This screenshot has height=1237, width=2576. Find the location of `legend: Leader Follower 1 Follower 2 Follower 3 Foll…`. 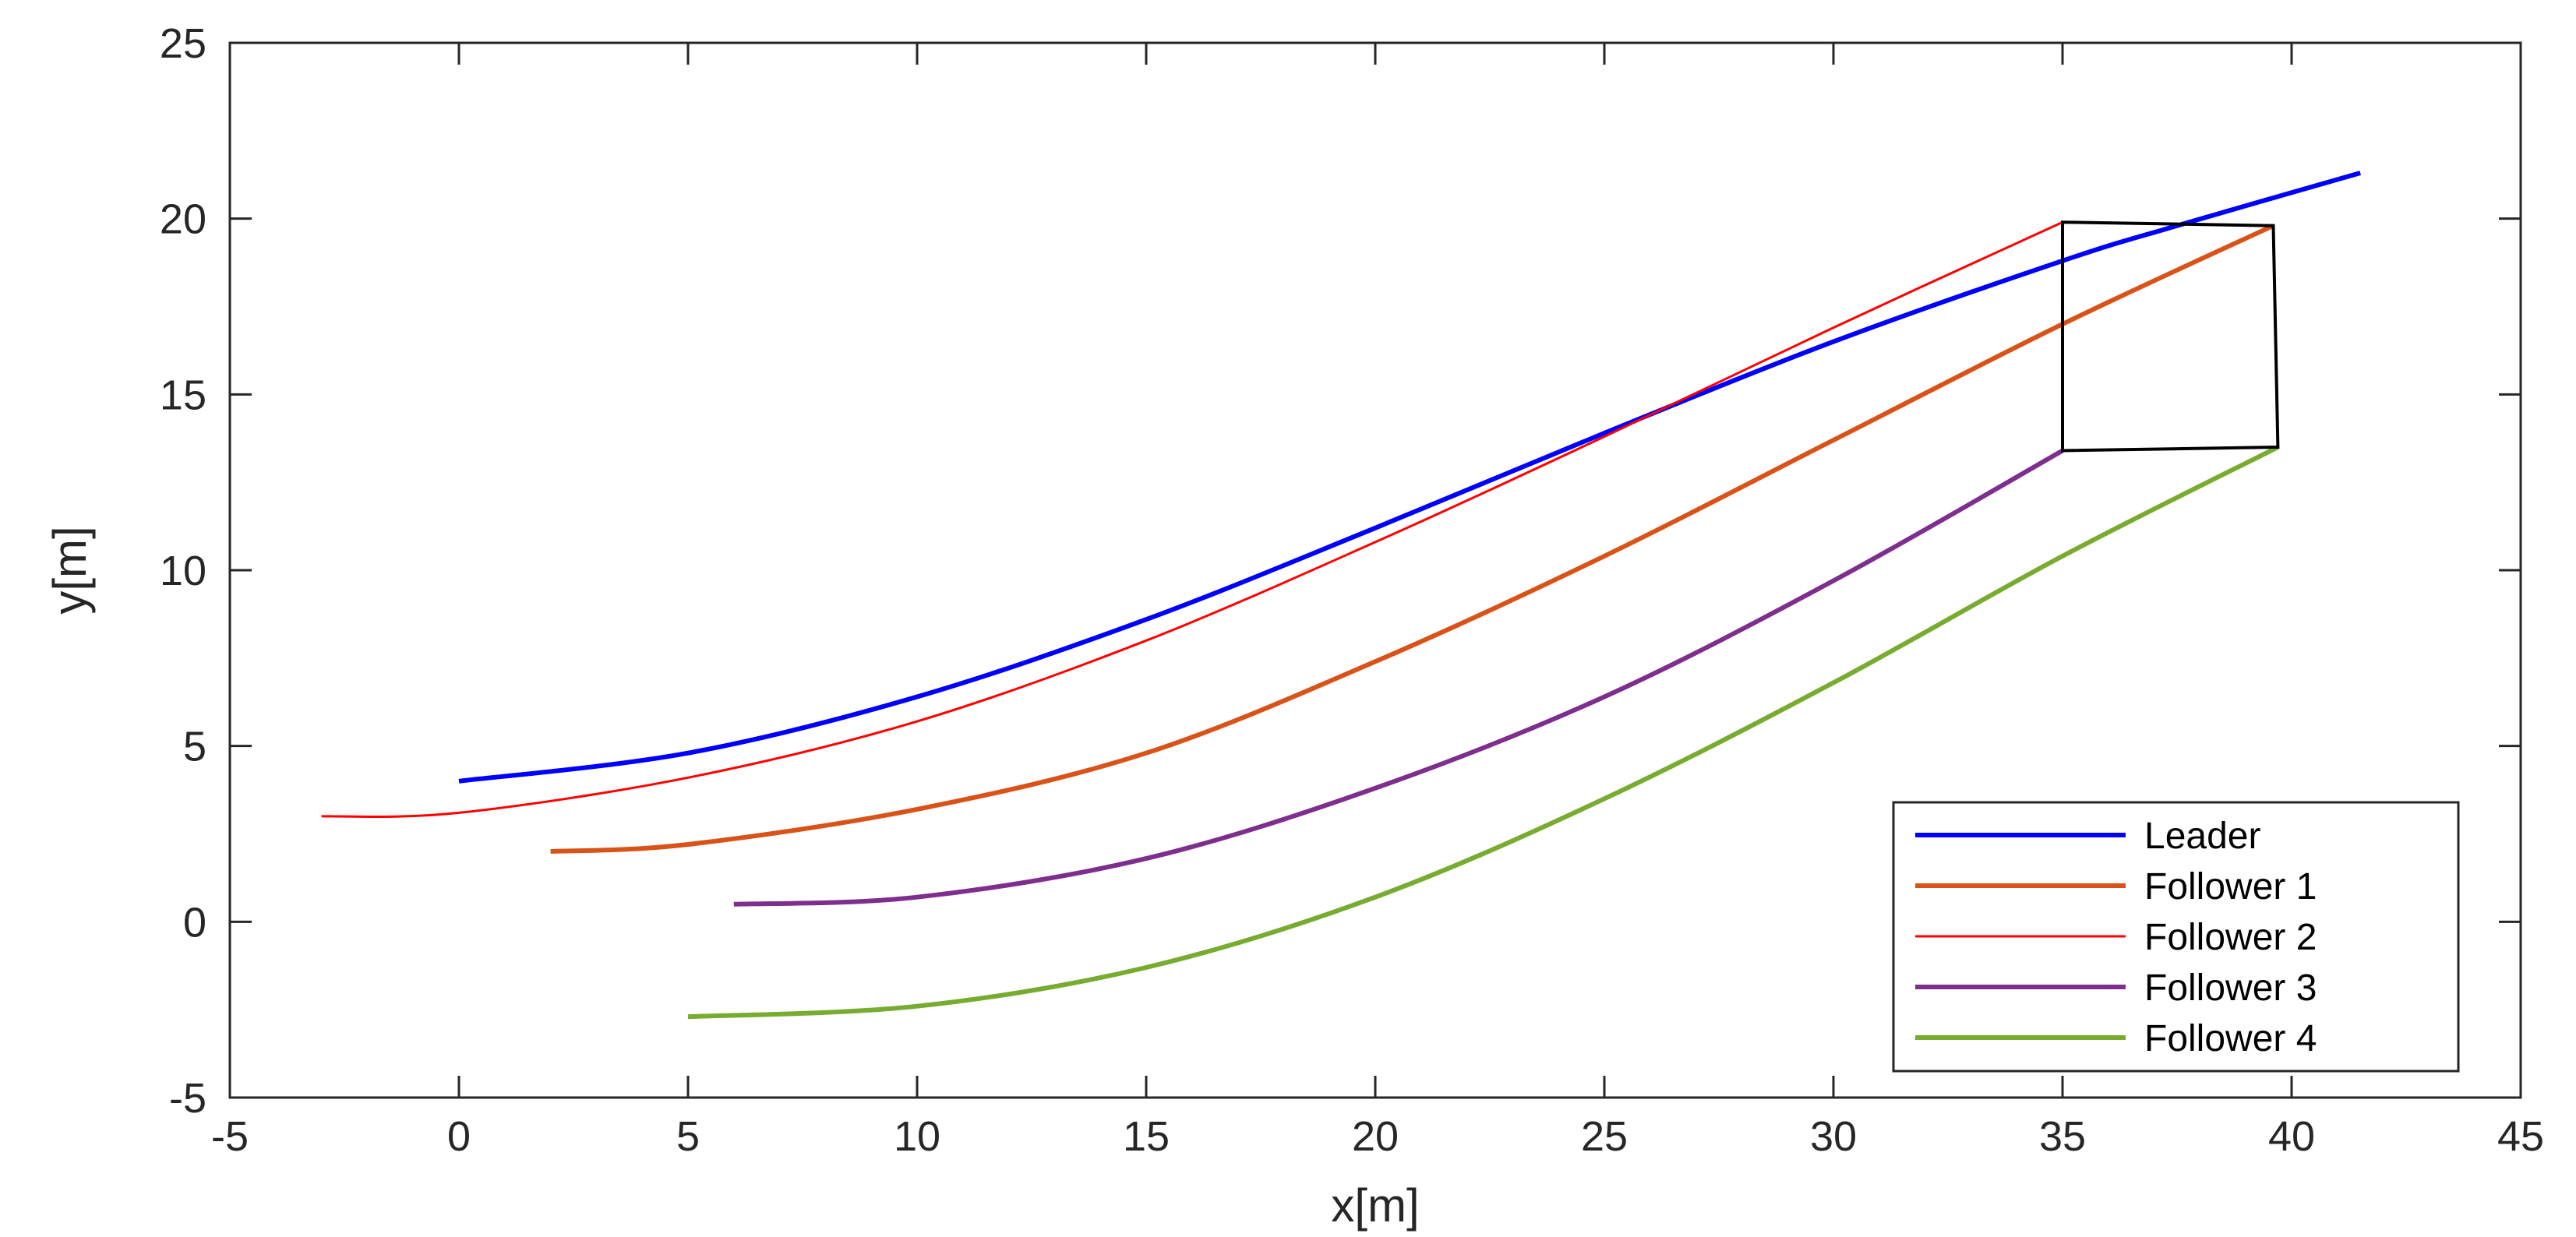

legend: Leader Follower 1 Follower 2 Follower 3 Foll… is located at coordinates (2176, 937).